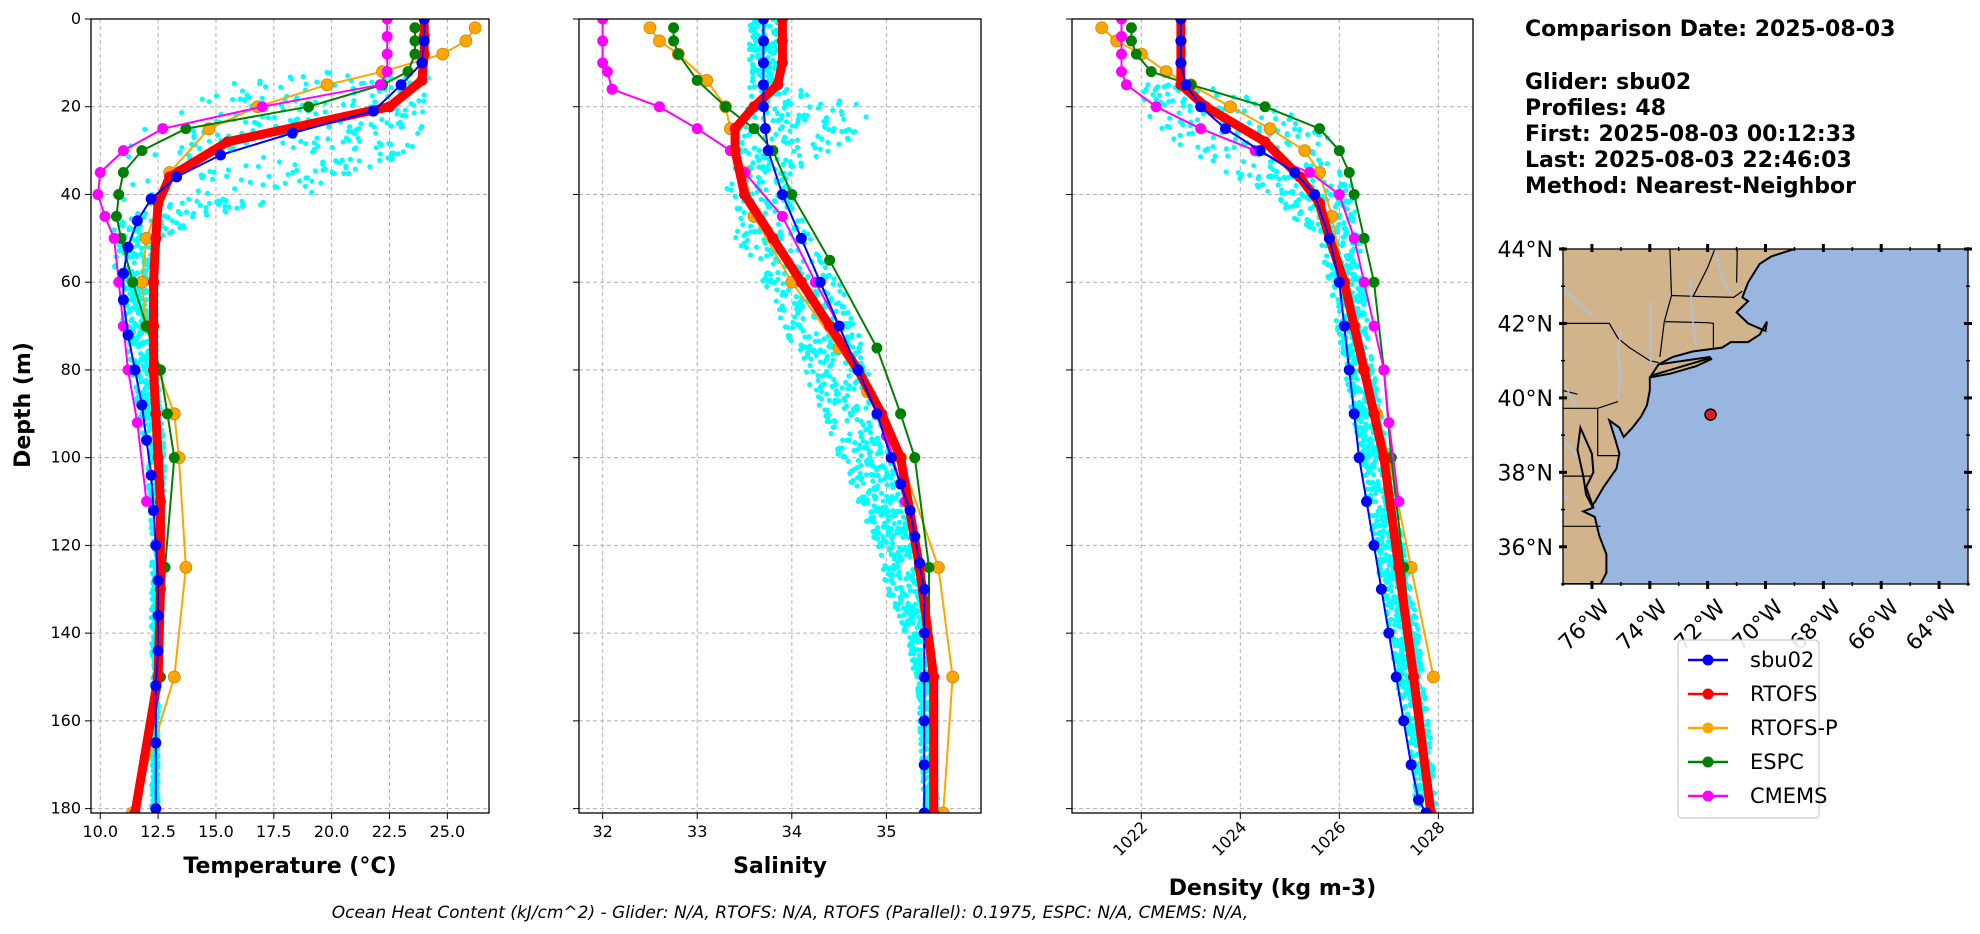  What do you see at coordinates (1525, 473) in the screenshot?
I see `lat-tick-label: 38°N` at bounding box center [1525, 473].